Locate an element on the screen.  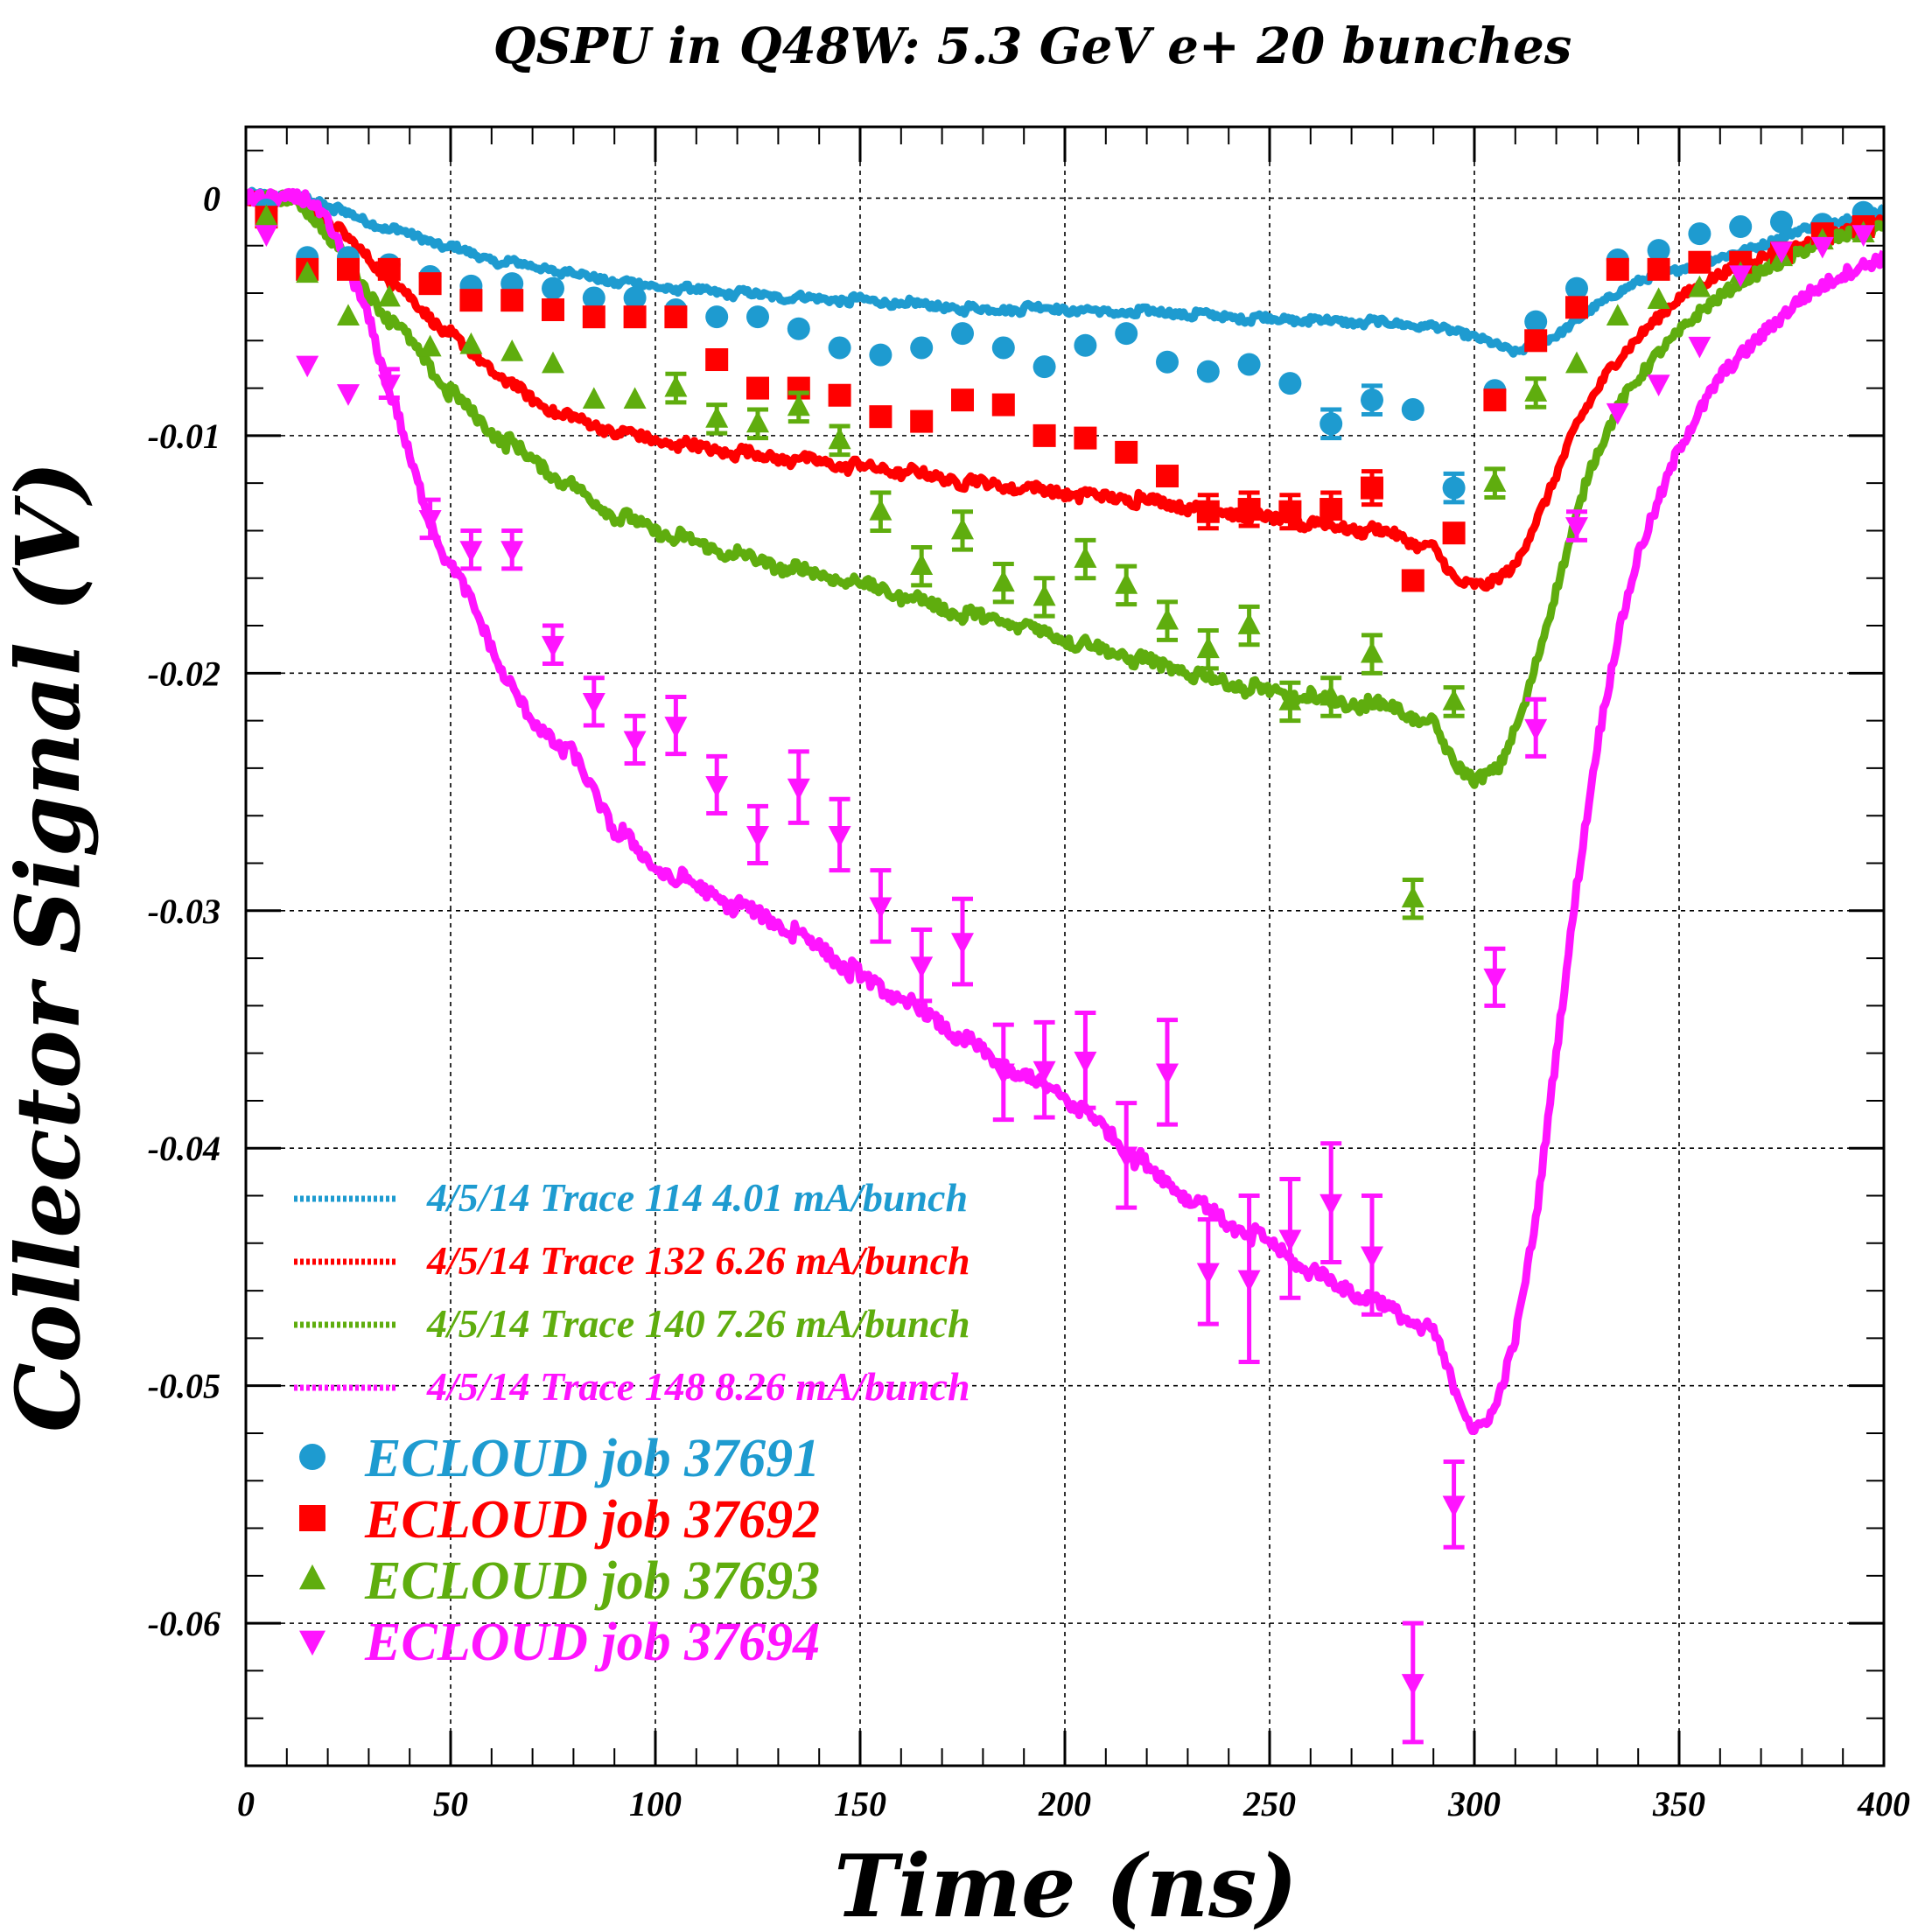
x-tick-label: 200 is located at coordinates (1064, 1804).